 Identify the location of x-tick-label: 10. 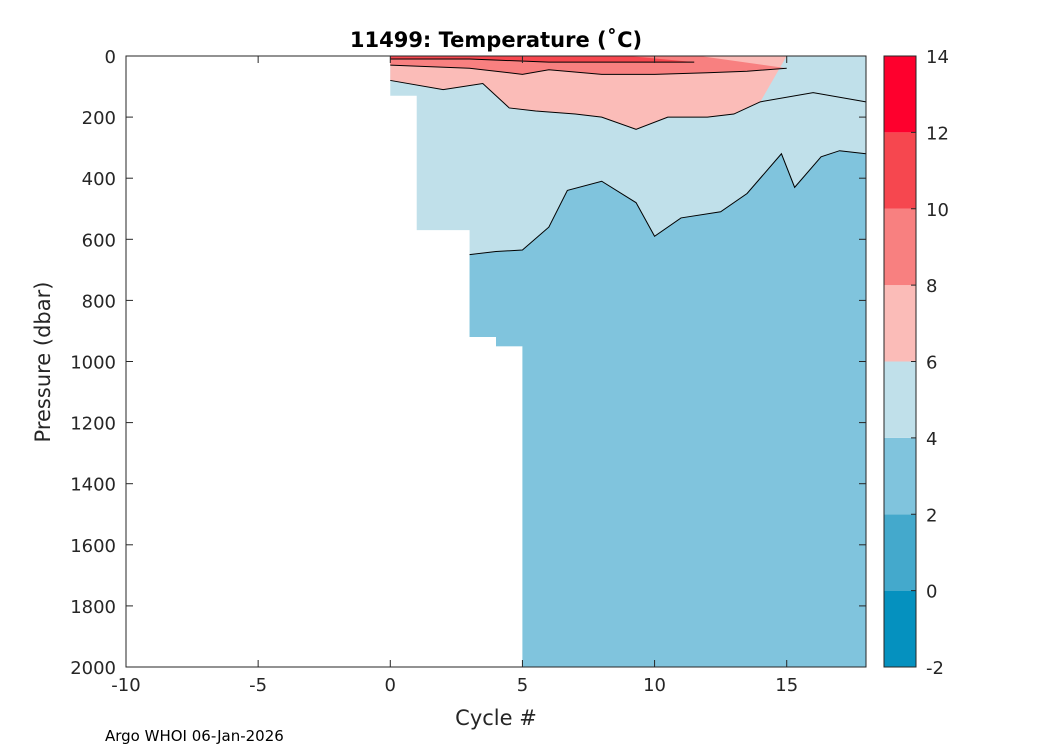
(654, 685).